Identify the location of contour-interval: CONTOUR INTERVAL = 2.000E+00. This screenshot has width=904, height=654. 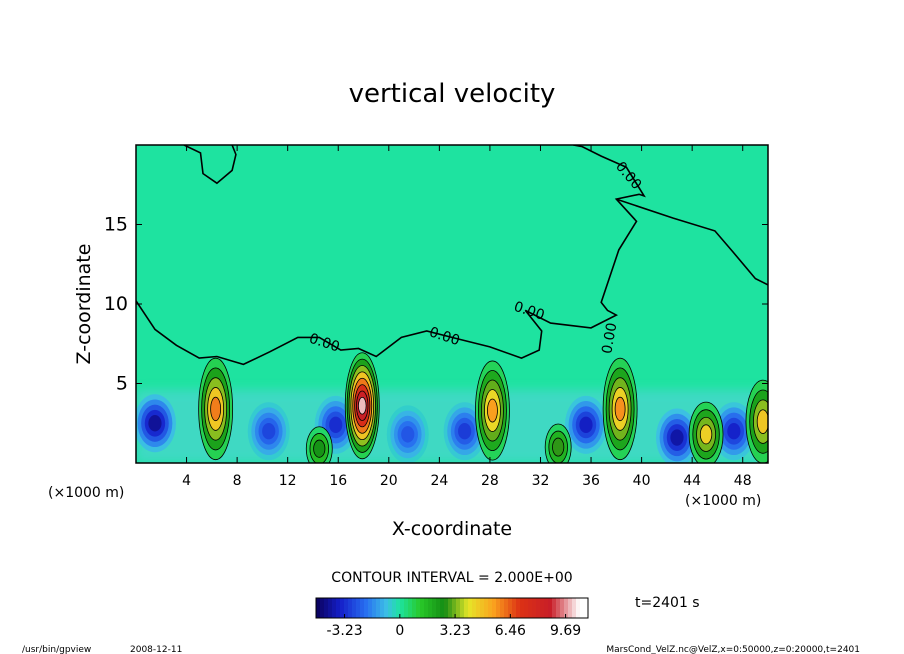
(451, 578).